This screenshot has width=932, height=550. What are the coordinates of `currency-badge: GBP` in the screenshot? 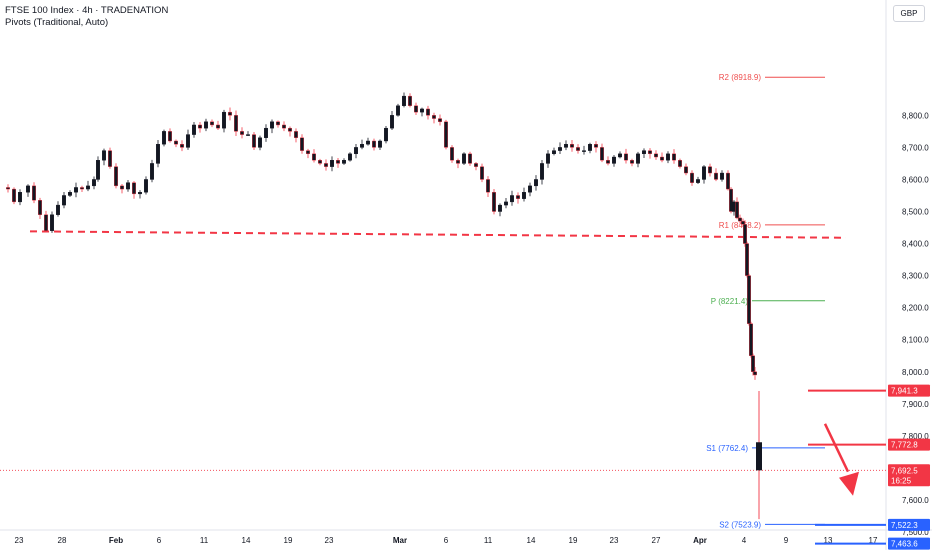 It's located at (909, 13).